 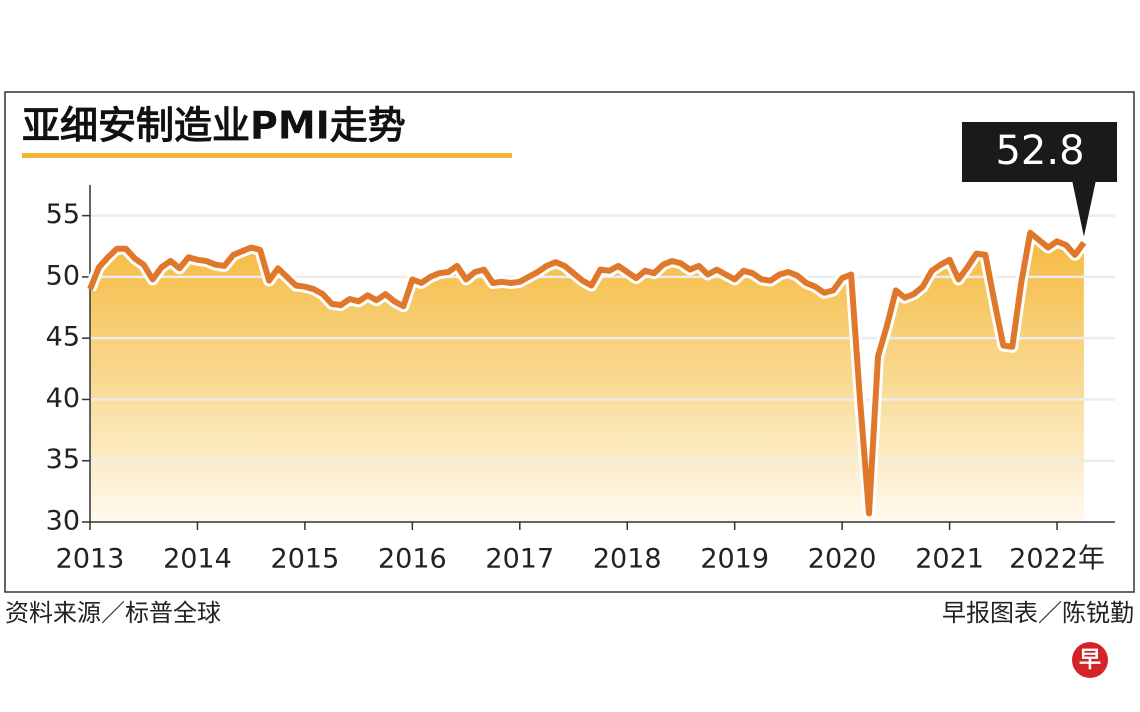 What do you see at coordinates (519, 559) in the screenshot?
I see `x-tick-label: 2017` at bounding box center [519, 559].